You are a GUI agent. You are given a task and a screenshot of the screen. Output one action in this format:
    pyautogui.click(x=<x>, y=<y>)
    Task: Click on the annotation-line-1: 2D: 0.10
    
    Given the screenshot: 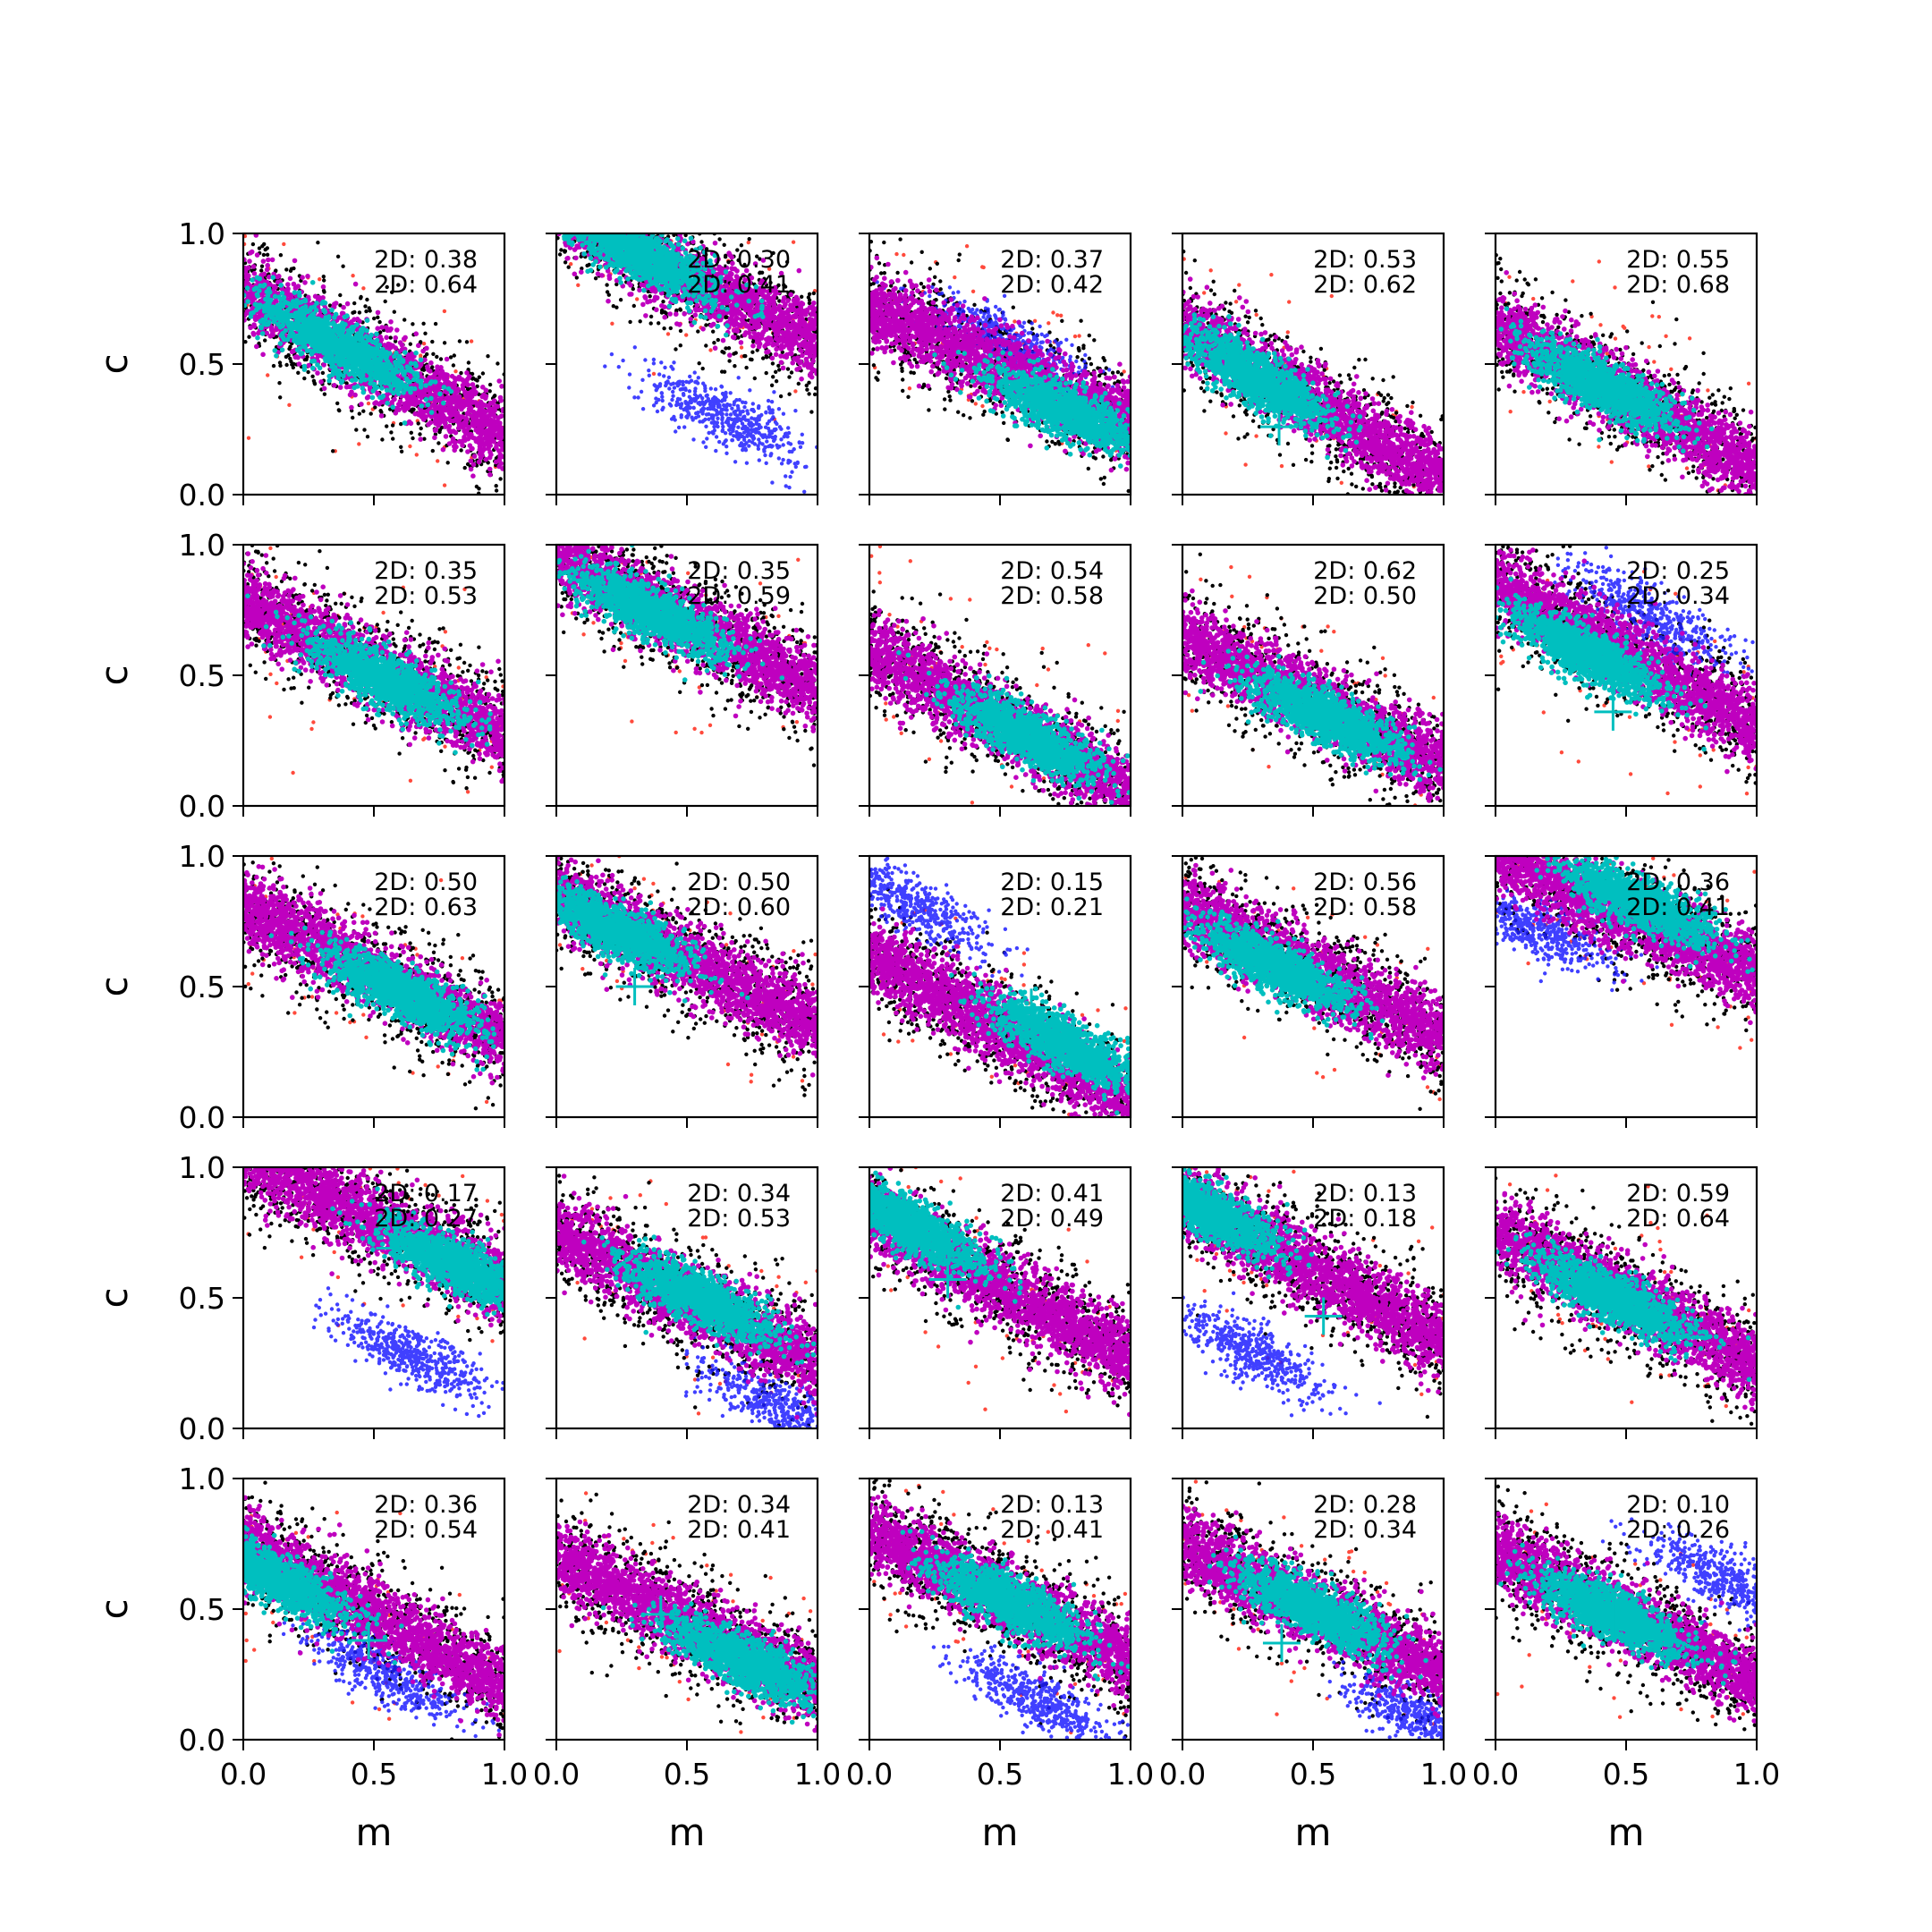 What is the action you would take?
    pyautogui.click(x=1678, y=1505)
    